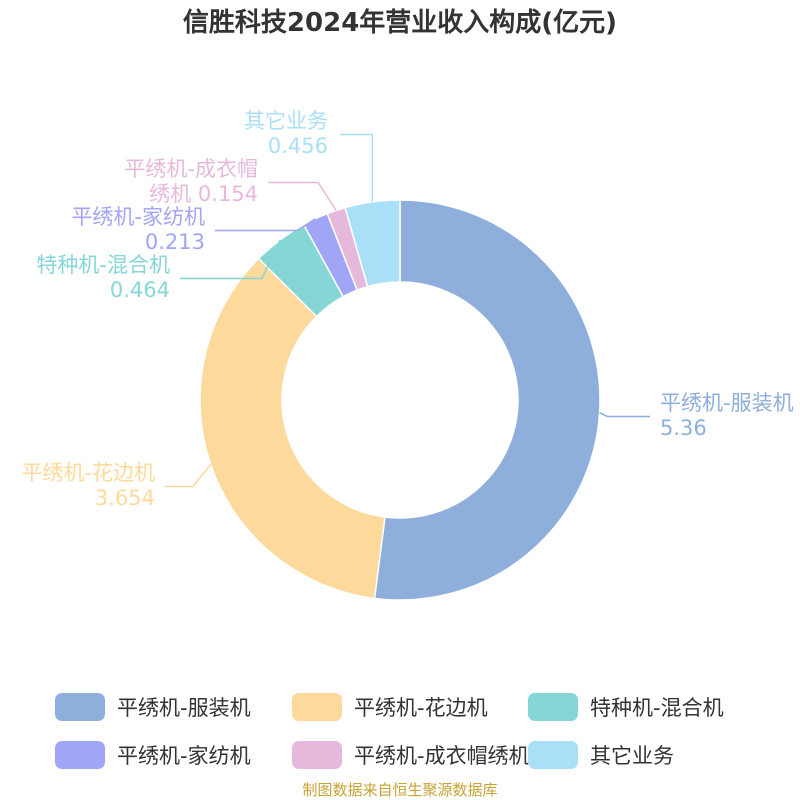 The height and width of the screenshot is (800, 800). Describe the element at coordinates (88, 473) in the screenshot. I see `slice-2-label: 平绣机-花边机` at that location.